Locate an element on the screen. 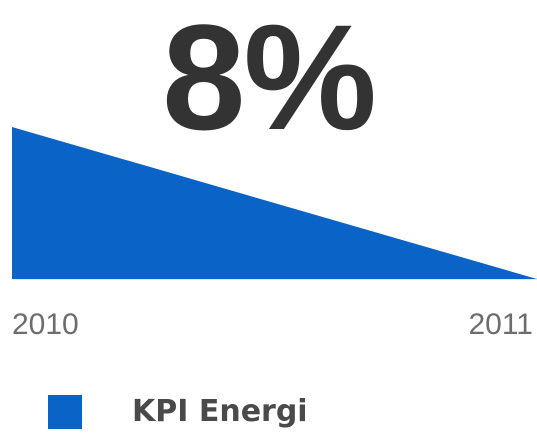 Image resolution: width=537 pixels, height=434 pixels. x-tick-label-2010: 2010 is located at coordinates (45, 324).